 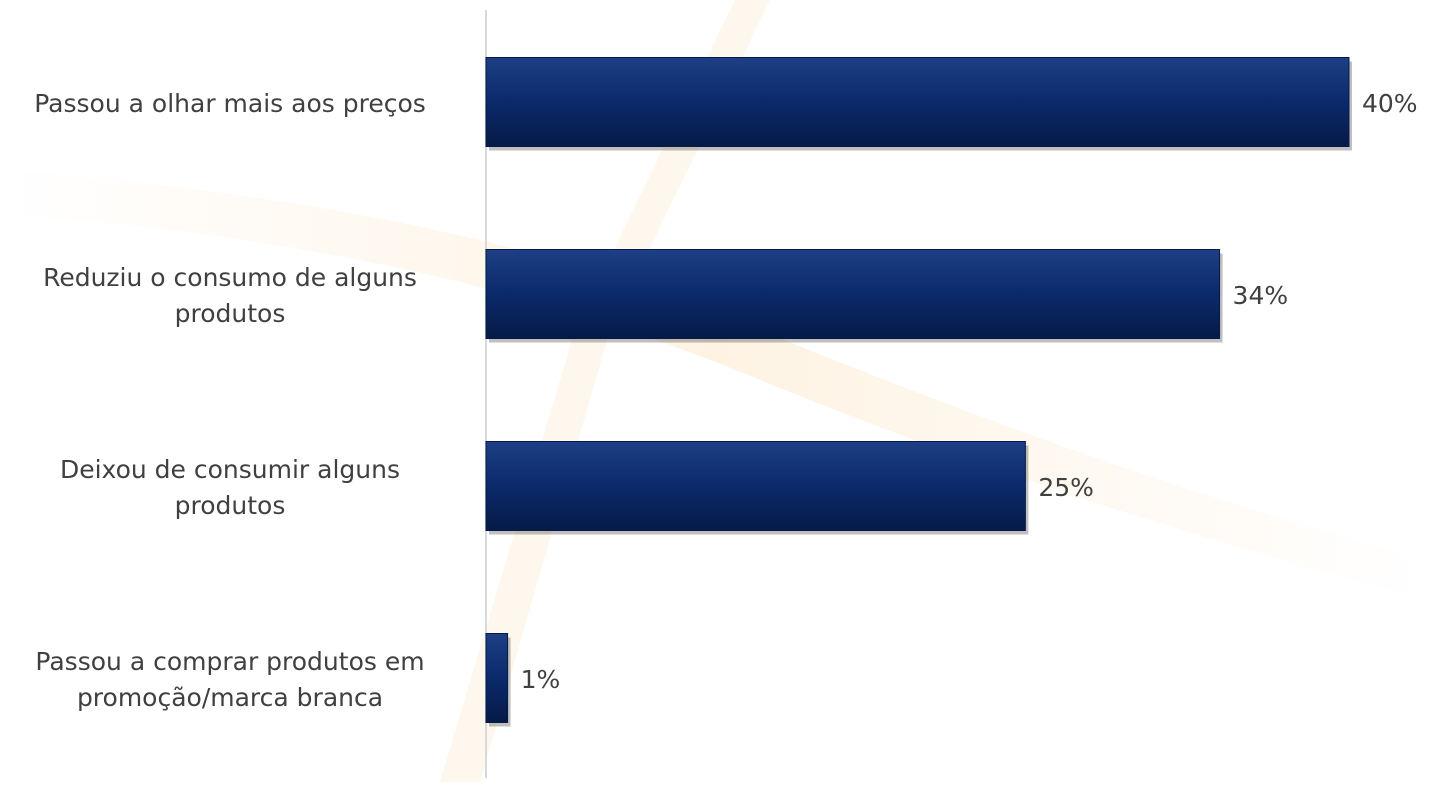 What do you see at coordinates (1261, 295) in the screenshot?
I see `data-label: 34%` at bounding box center [1261, 295].